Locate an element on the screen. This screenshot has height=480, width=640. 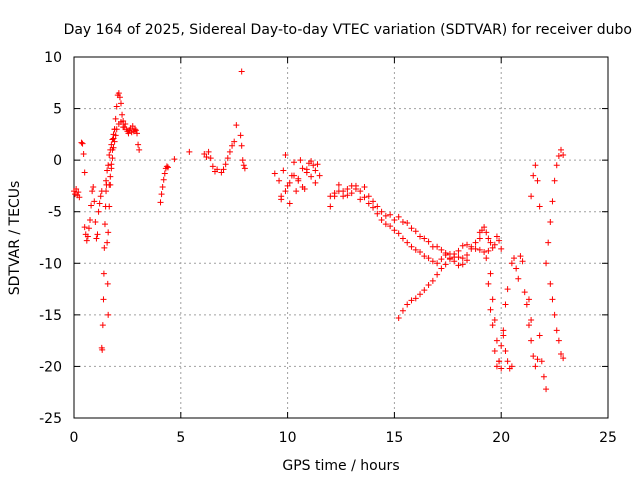
x-tick-label: 10 is located at coordinates (288, 438).